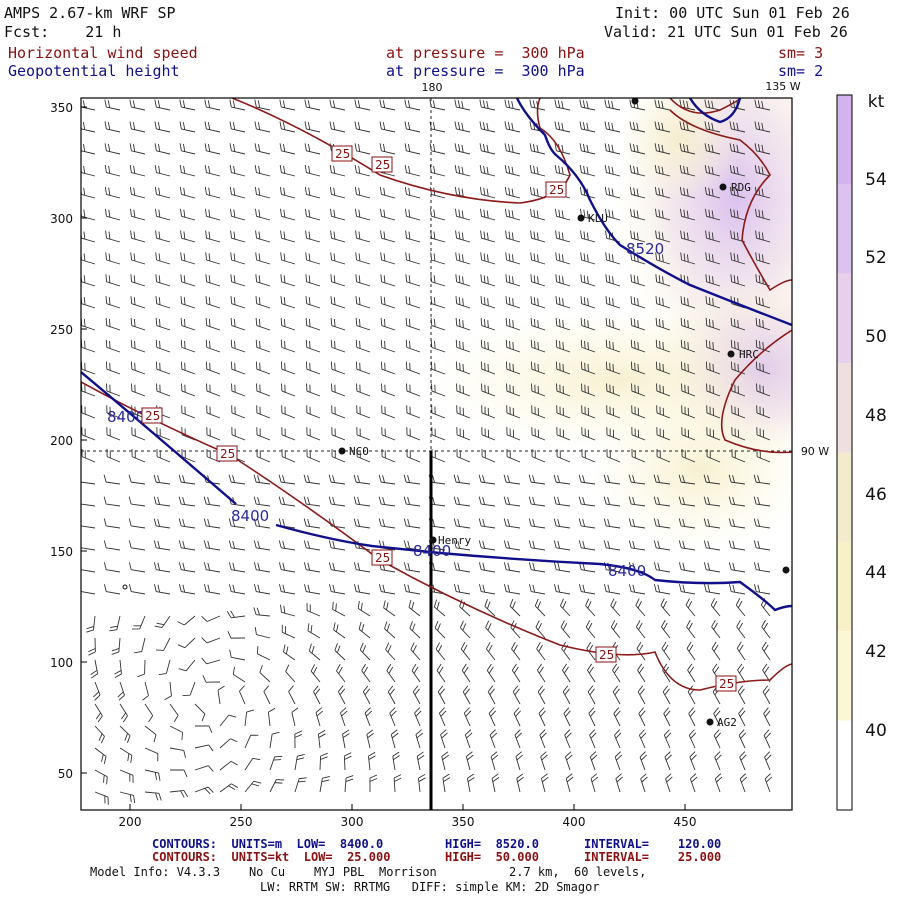 The image size is (900, 900). Describe the element at coordinates (732, 13) in the screenshot. I see `init-time: Init: 00 UTC Sun 01 Feb 26` at that location.